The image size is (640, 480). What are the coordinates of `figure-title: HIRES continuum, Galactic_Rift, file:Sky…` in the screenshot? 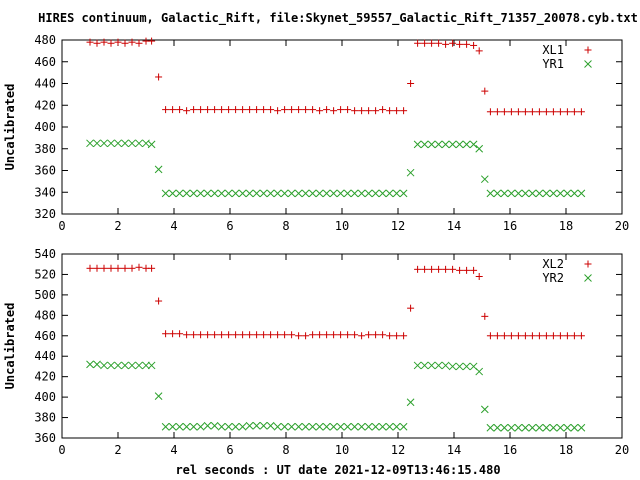 It's located at (338, 18).